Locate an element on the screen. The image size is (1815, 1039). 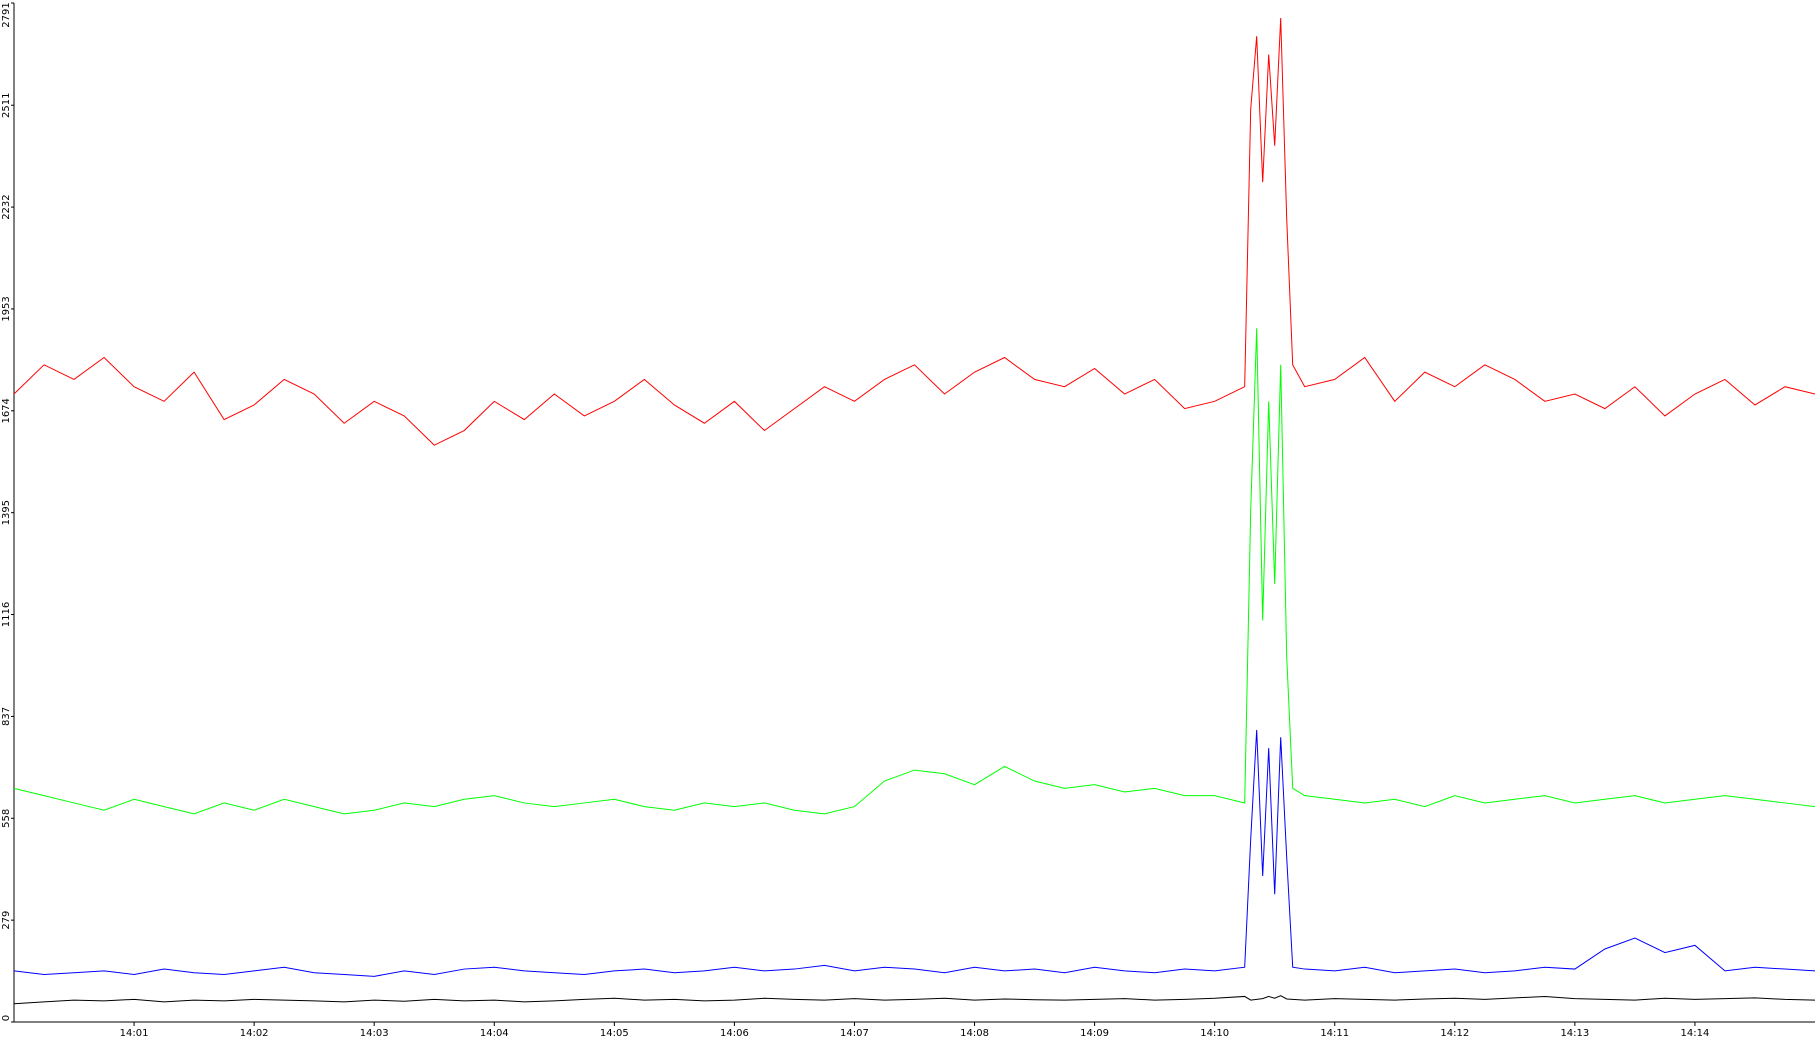
y-tick-label: 1395 is located at coordinates (6, 512).